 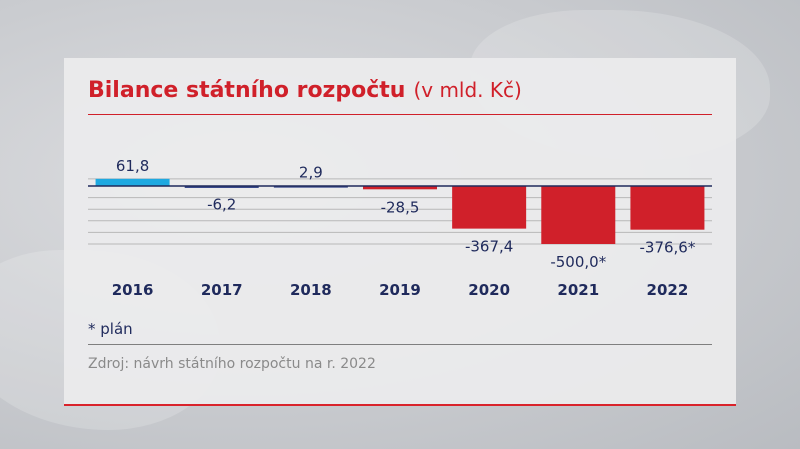 I want to click on data-label: -6,2, so click(x=221, y=205).